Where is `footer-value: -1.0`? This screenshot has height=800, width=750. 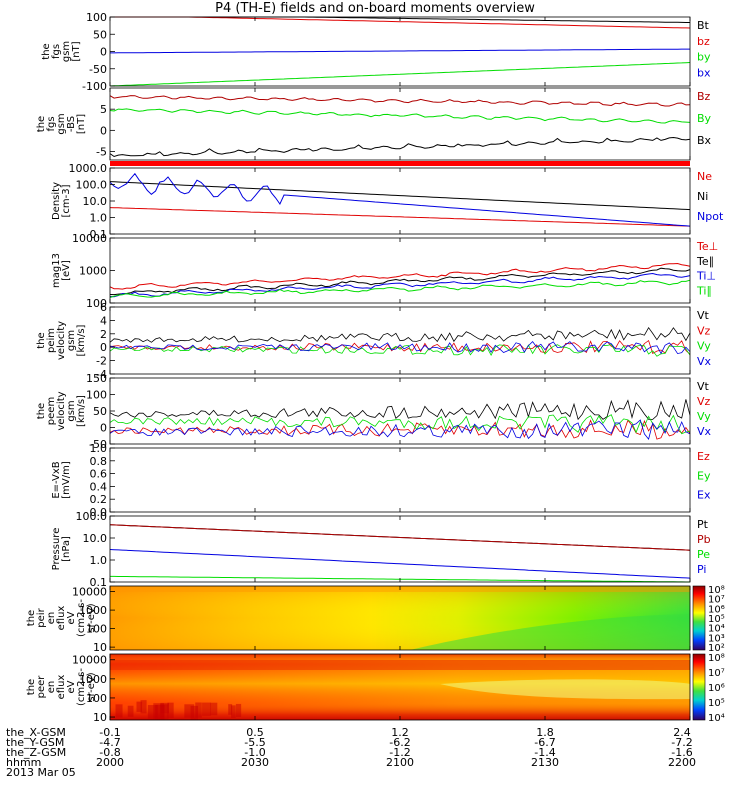
footer-value: -1.0 is located at coordinates (255, 752).